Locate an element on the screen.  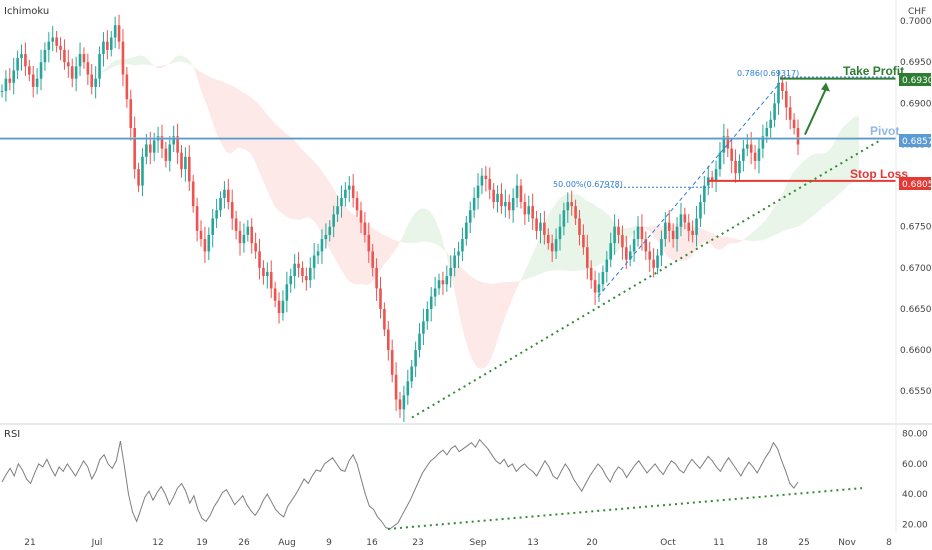
time-tick-label: Sep is located at coordinates (478, 543).